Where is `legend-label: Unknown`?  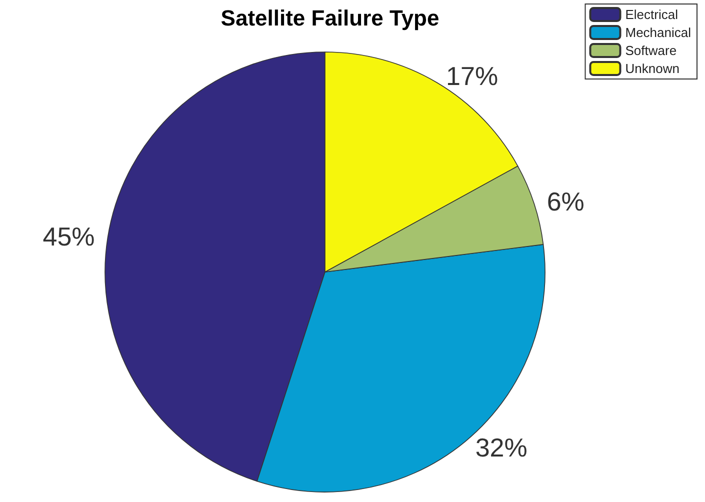
legend-label: Unknown is located at coordinates (652, 68).